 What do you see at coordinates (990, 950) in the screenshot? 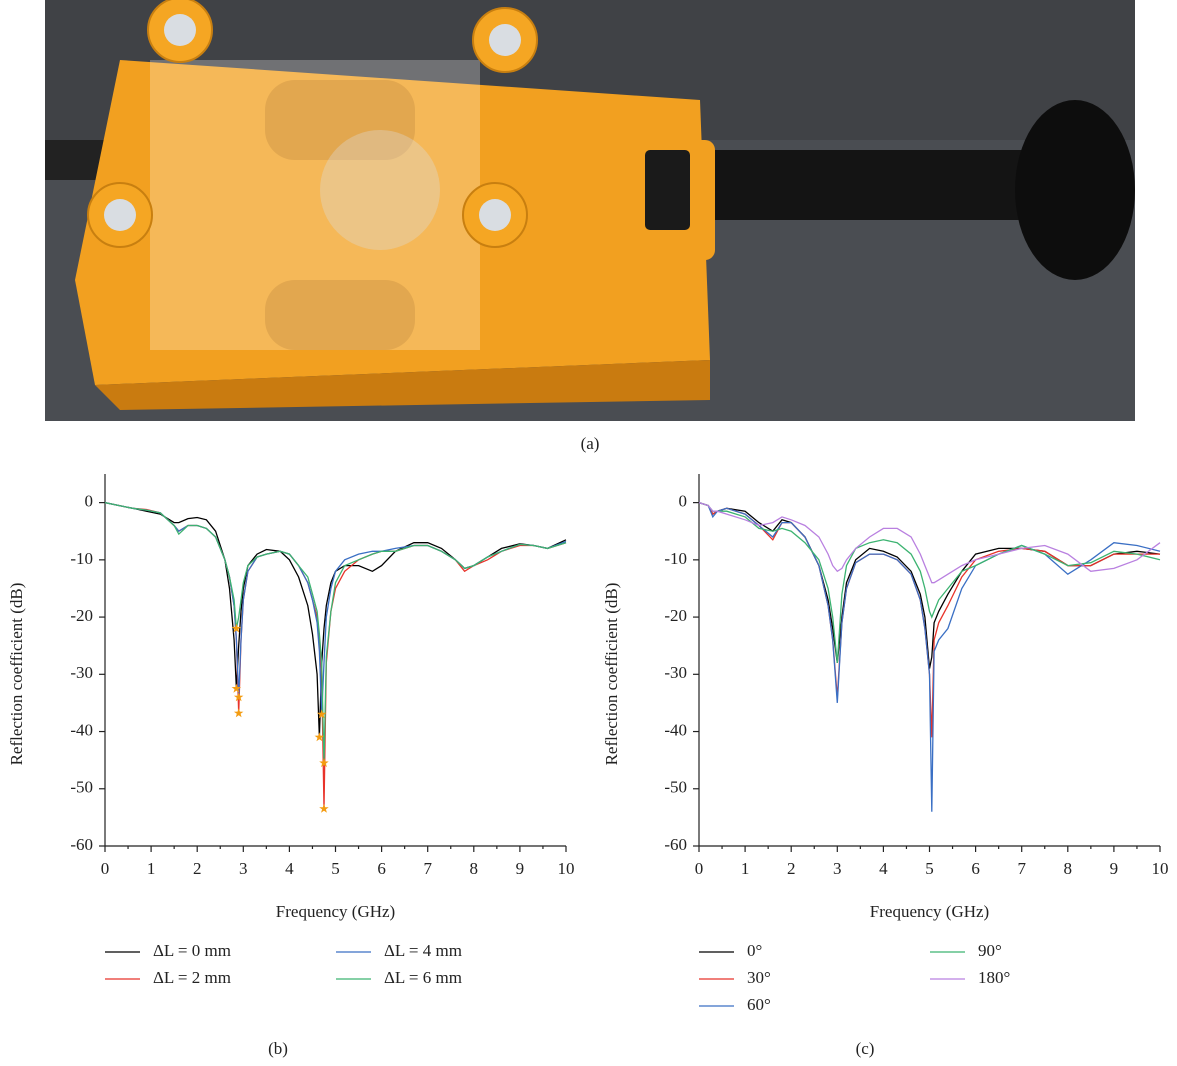
I see `legend-label: 90°` at bounding box center [990, 950].